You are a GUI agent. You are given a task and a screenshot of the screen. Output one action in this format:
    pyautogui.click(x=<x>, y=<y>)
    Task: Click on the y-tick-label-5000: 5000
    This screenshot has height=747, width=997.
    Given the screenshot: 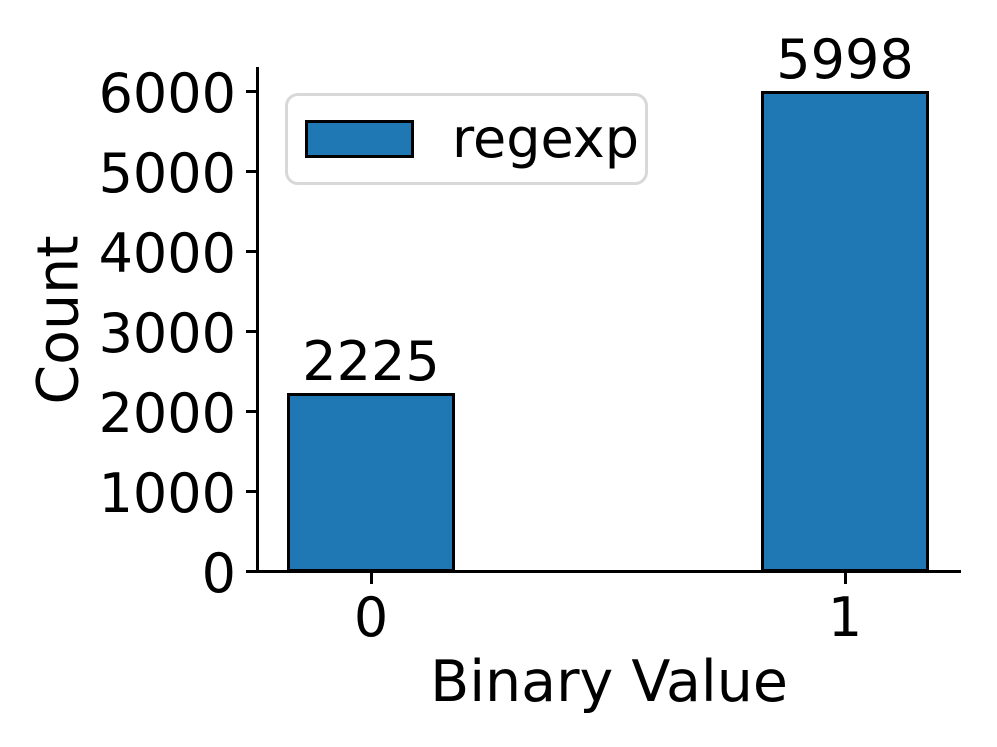 What is the action you would take?
    pyautogui.click(x=167, y=173)
    